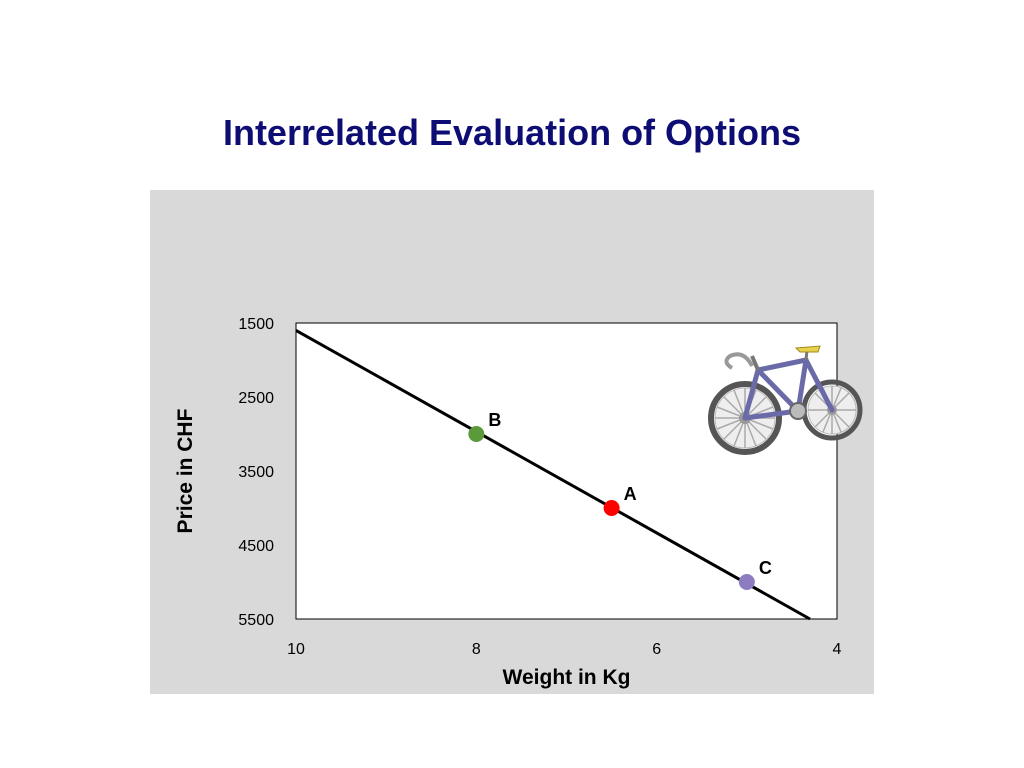 The width and height of the screenshot is (1024, 768). I want to click on data-points: A B C, so click(620, 500).